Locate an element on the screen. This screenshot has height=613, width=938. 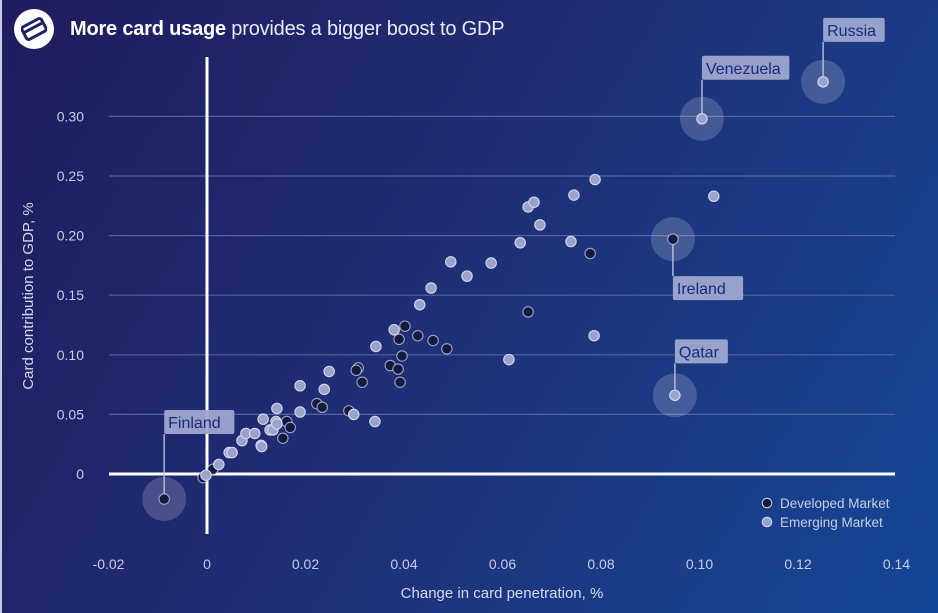
x-tick-label: 0.02 is located at coordinates (305, 564).